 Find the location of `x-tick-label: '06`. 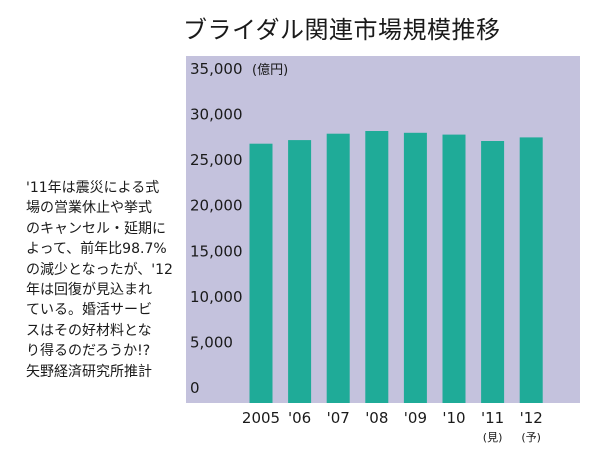

x-tick-label: '06 is located at coordinates (299, 418).